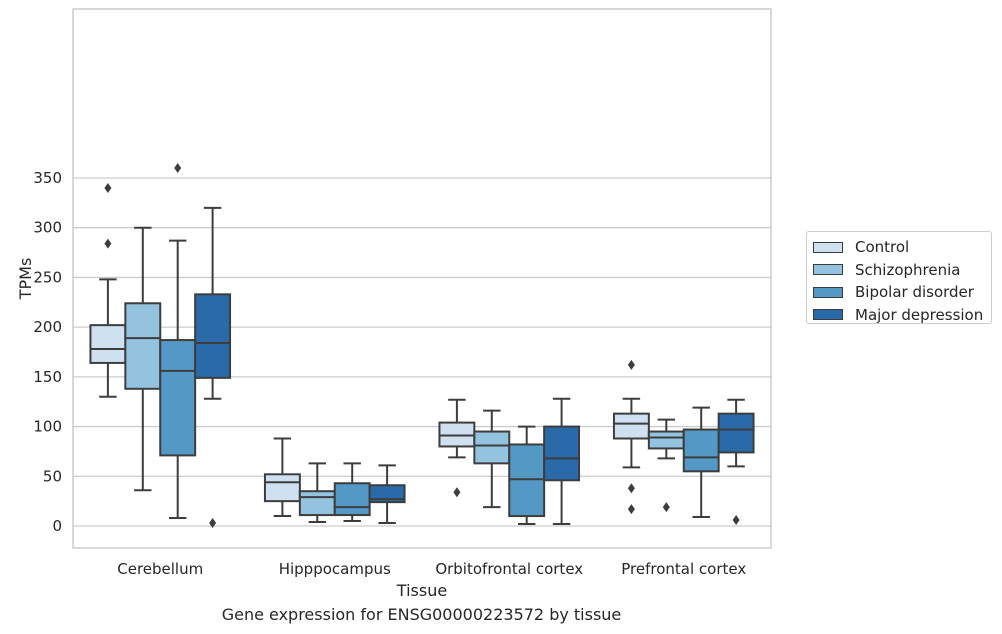  I want to click on legend-label: Control, so click(882, 247).